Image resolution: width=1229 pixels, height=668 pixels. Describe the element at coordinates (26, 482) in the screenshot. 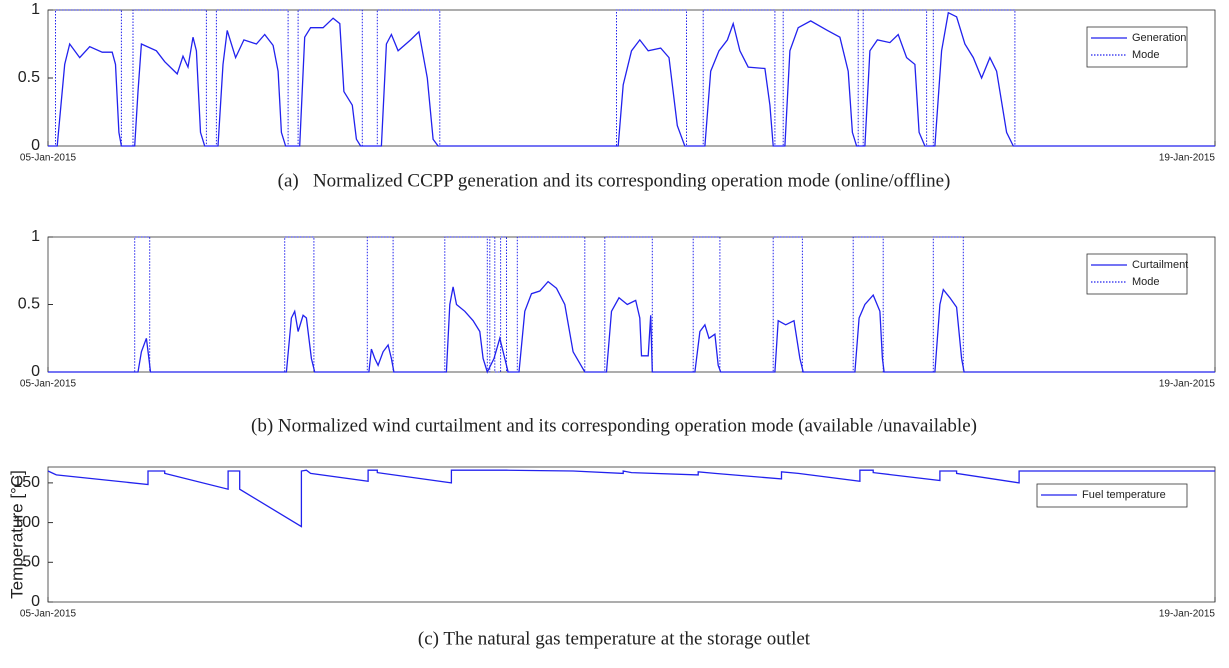

I see `y-tick-label: 150` at that location.